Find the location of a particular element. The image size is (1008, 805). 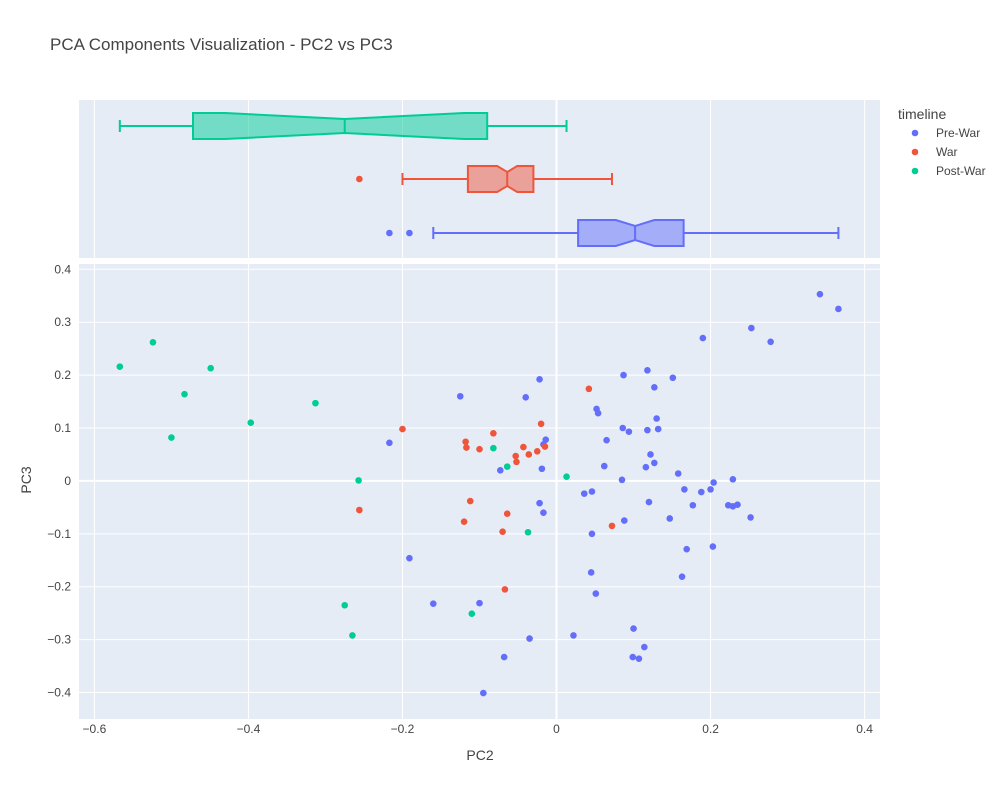

x-tick-label: −0.4 is located at coordinates (249, 729).